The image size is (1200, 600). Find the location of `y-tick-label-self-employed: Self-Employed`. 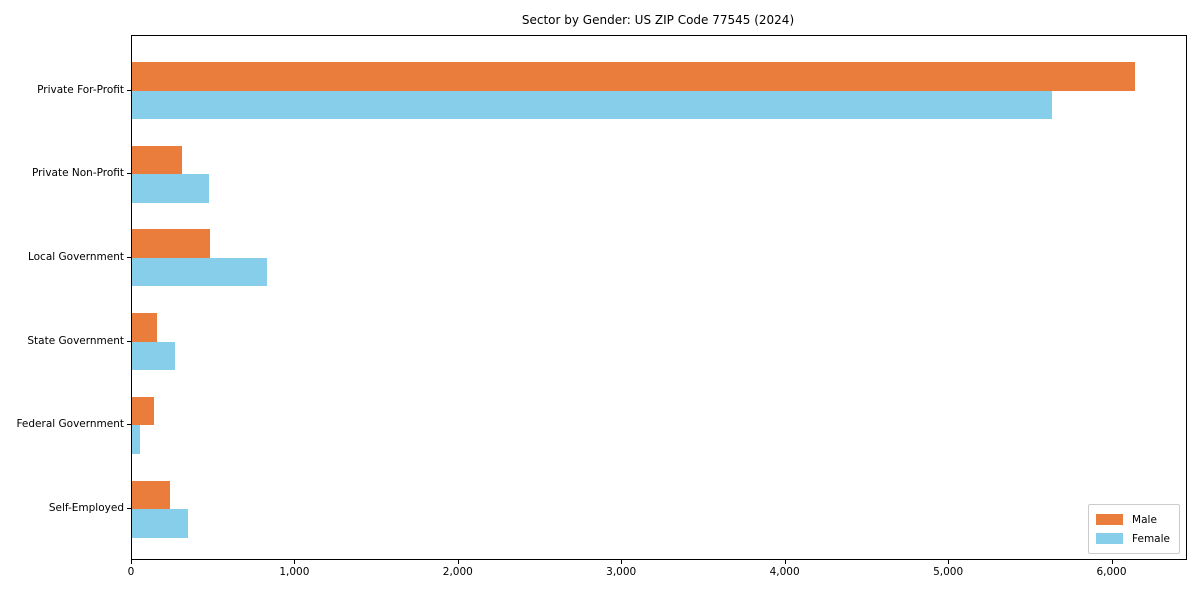

y-tick-label-self-employed: Self-Employed is located at coordinates (86, 508).